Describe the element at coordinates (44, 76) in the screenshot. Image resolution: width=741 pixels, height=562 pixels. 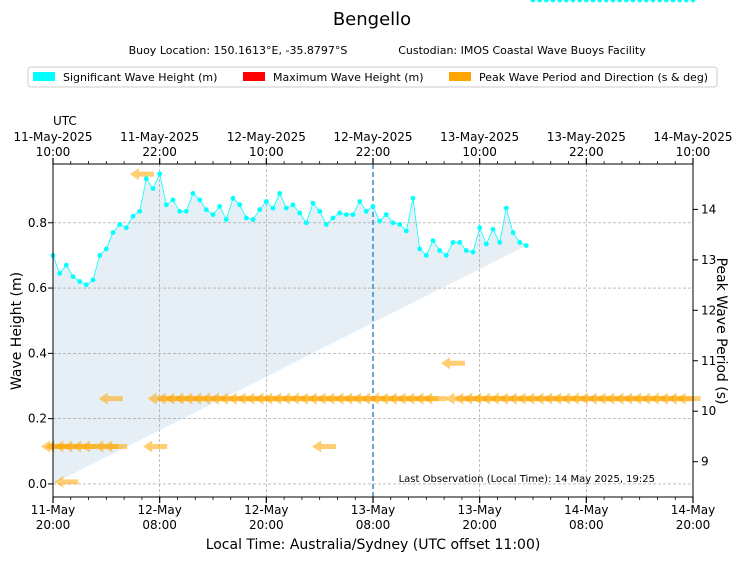
I see `legend-swatch-hs` at that location.